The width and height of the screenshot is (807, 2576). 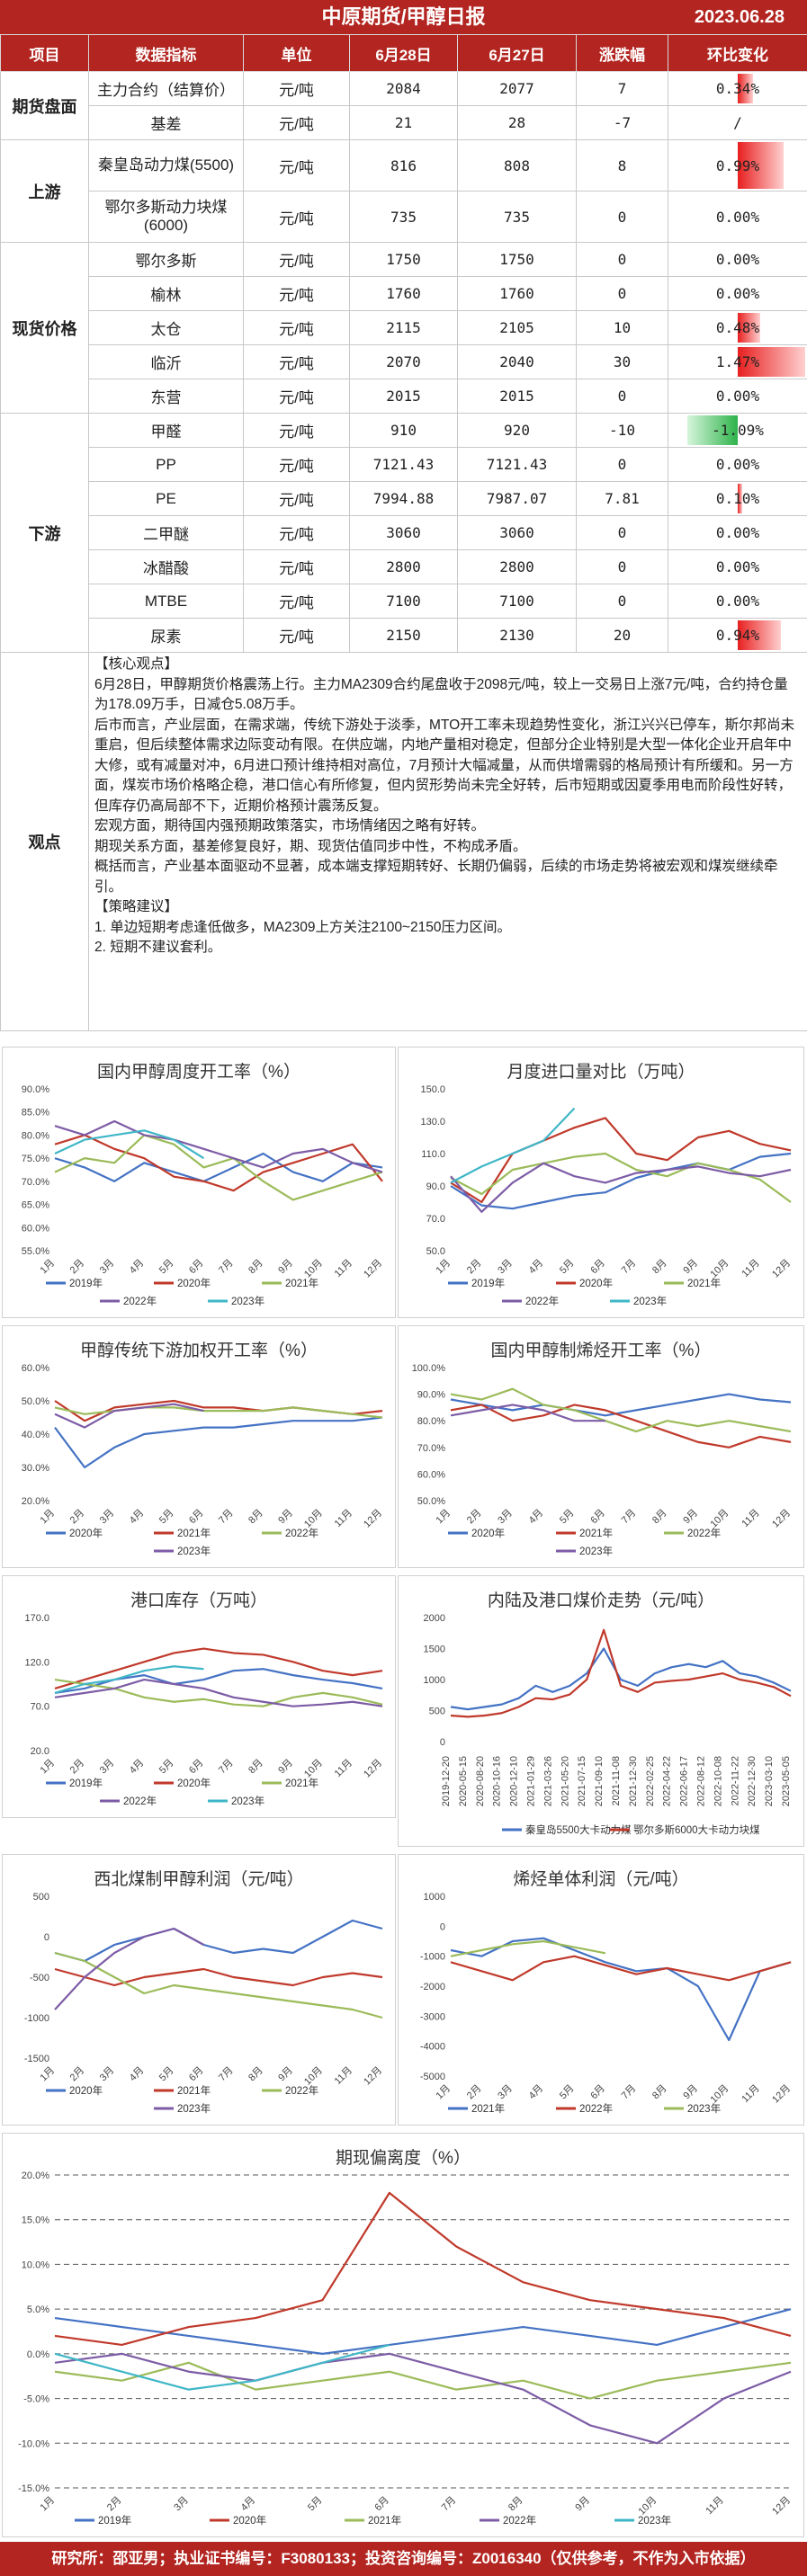 What do you see at coordinates (446, 1781) in the screenshot?
I see `x-tick-label: 2019-12-20` at bounding box center [446, 1781].